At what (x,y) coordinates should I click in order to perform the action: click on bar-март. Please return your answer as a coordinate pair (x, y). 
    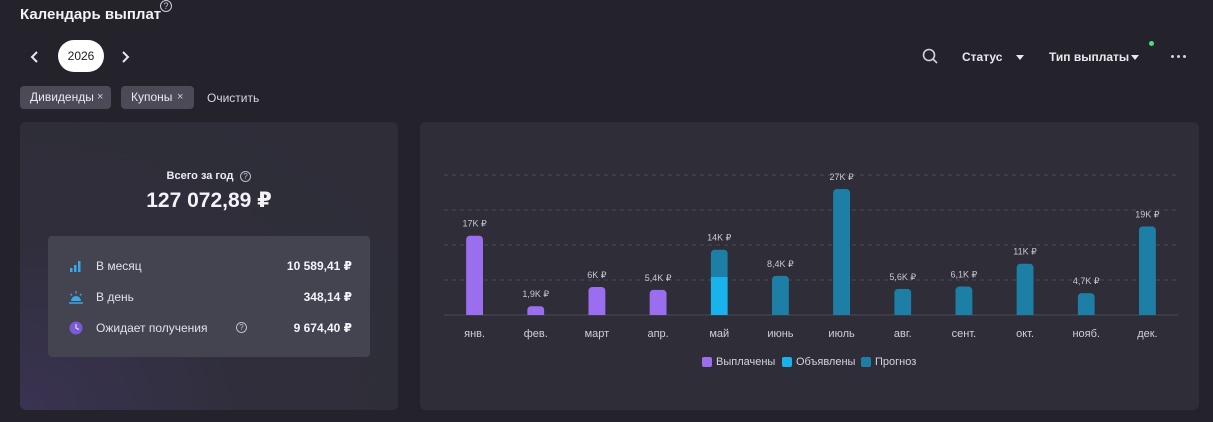
    Looking at the image, I should click on (597, 301).